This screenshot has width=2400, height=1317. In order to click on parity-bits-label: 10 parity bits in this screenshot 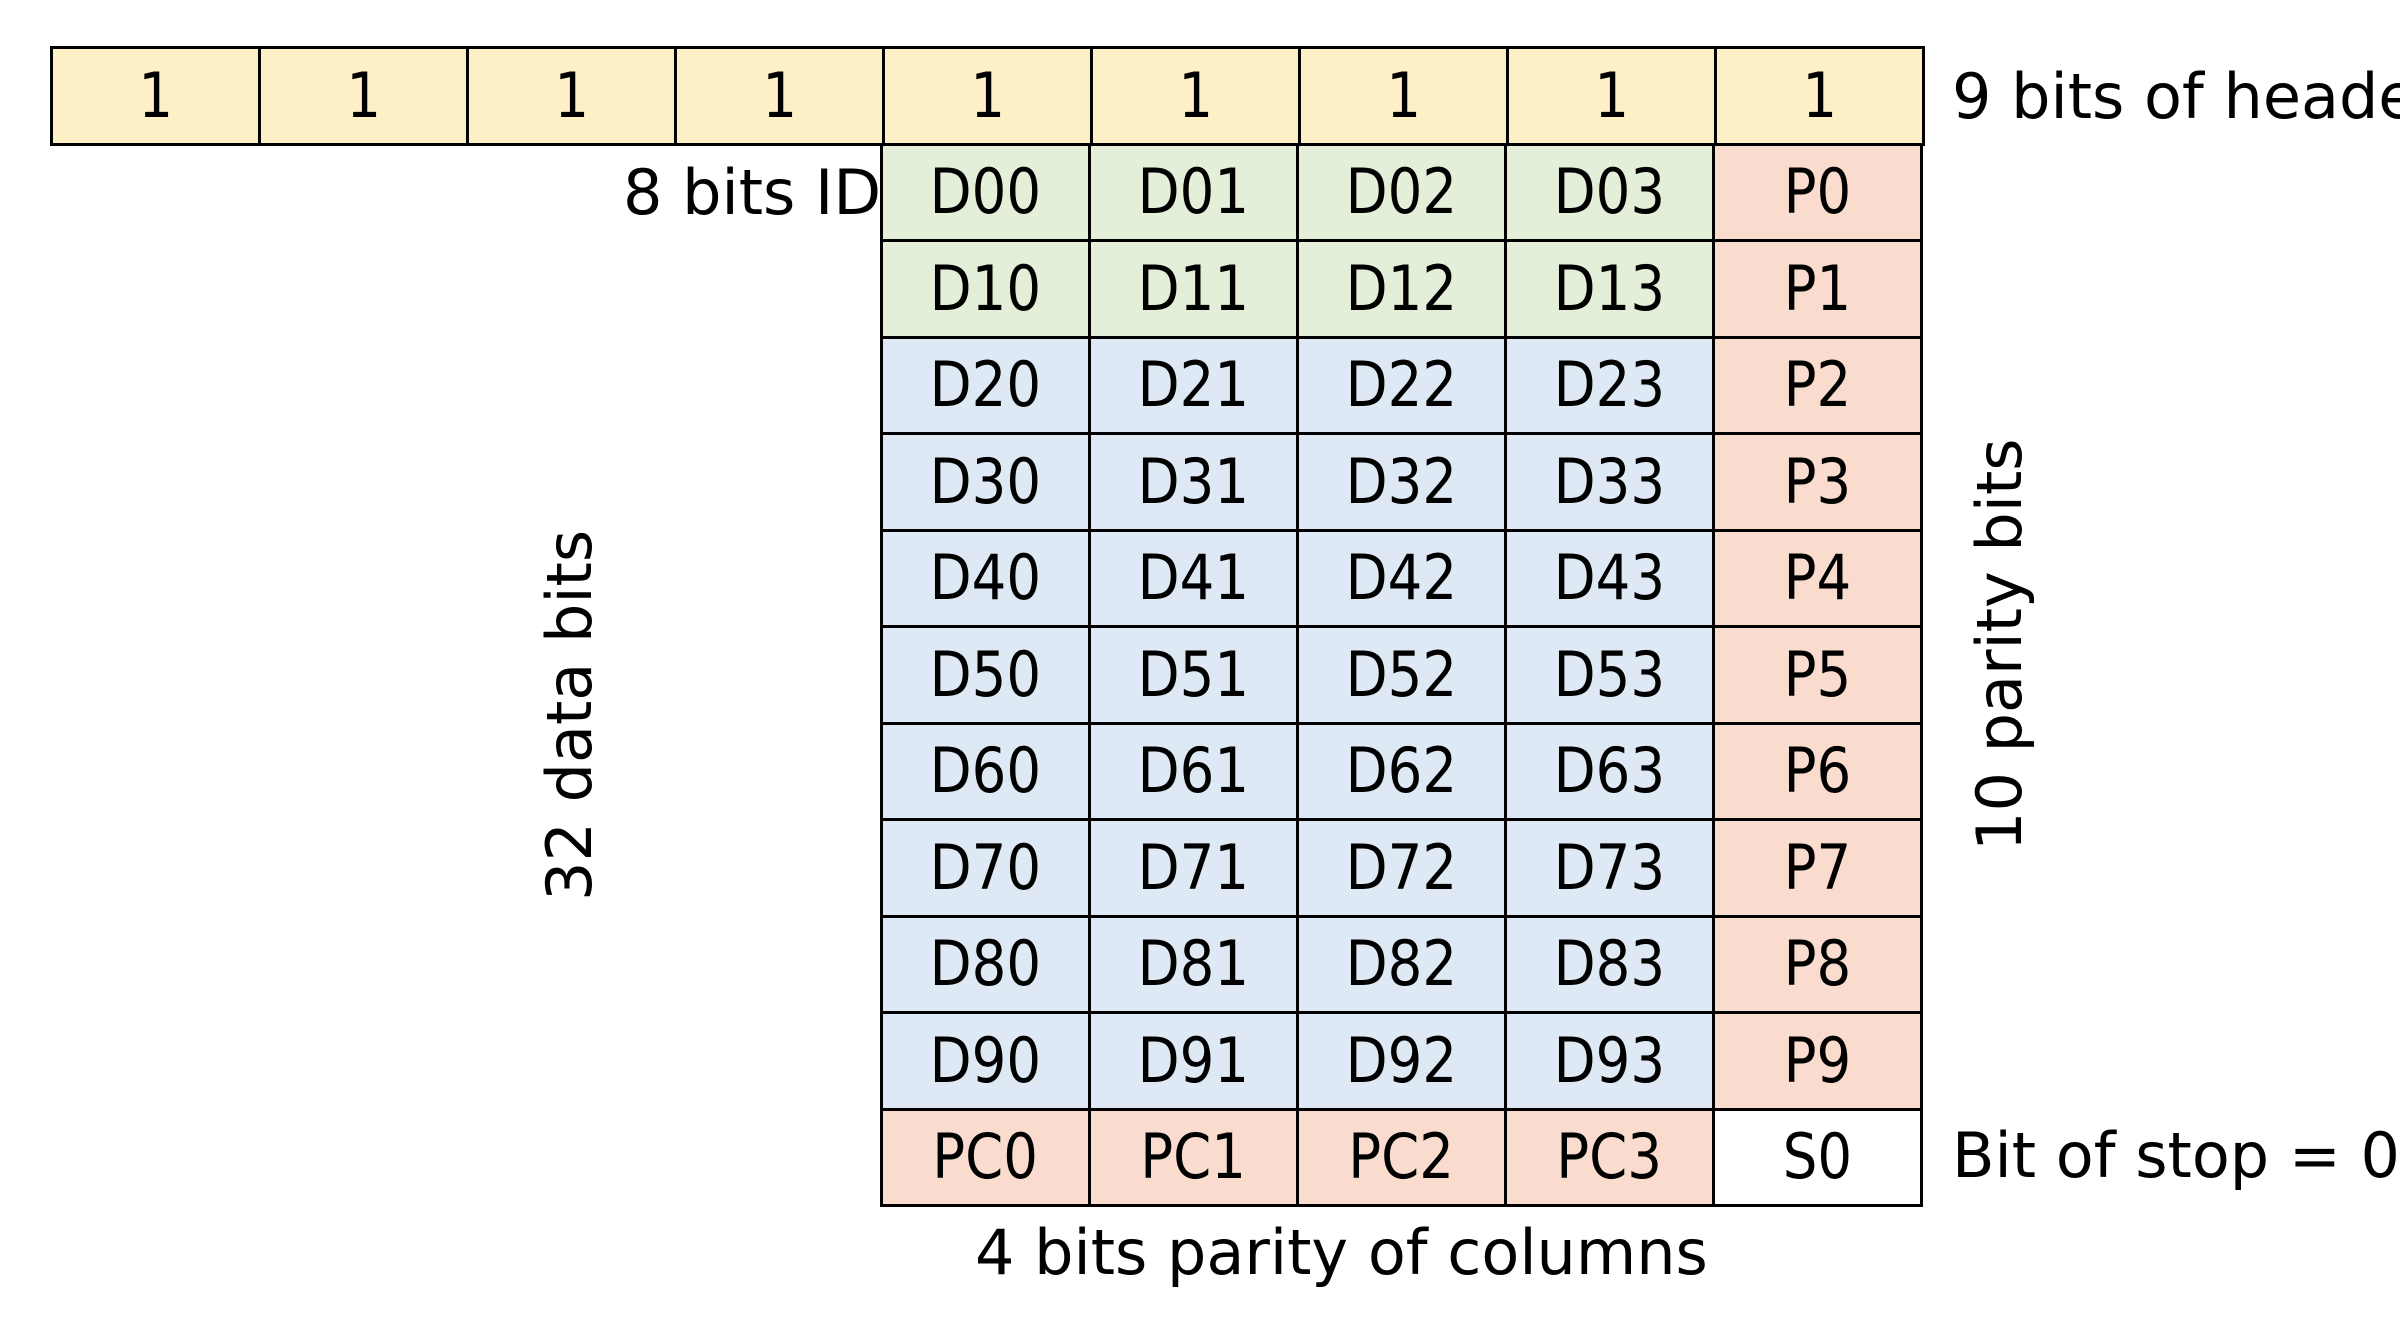, I will do `click(1999, 644)`.